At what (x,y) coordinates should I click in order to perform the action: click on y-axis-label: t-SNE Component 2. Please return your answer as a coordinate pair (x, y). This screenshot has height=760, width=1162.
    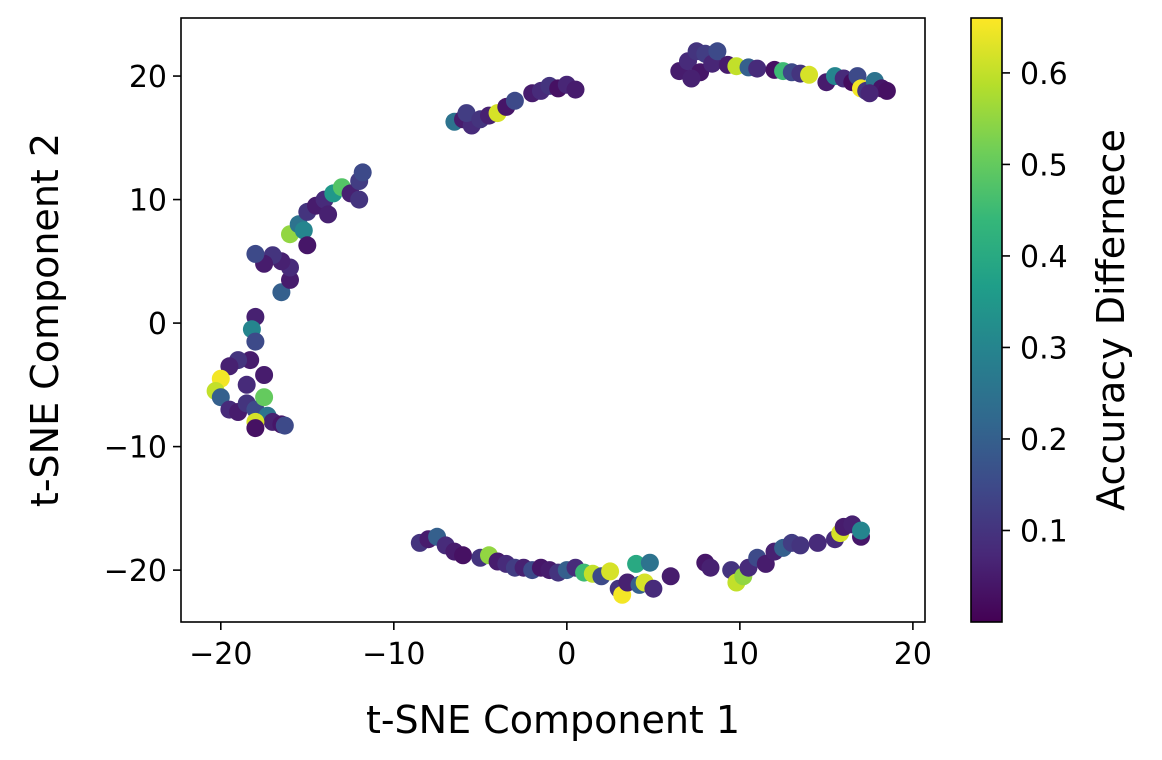
    Looking at the image, I should click on (45, 320).